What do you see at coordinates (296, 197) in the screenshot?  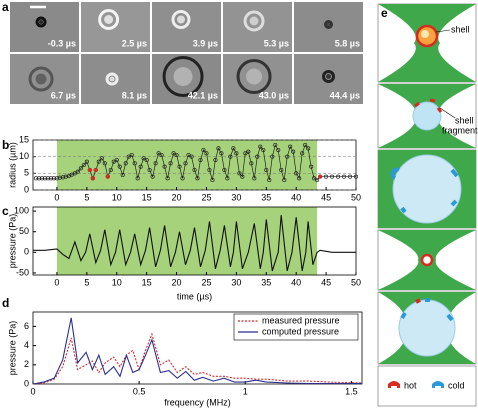 I see `x-tick-label: 40` at bounding box center [296, 197].